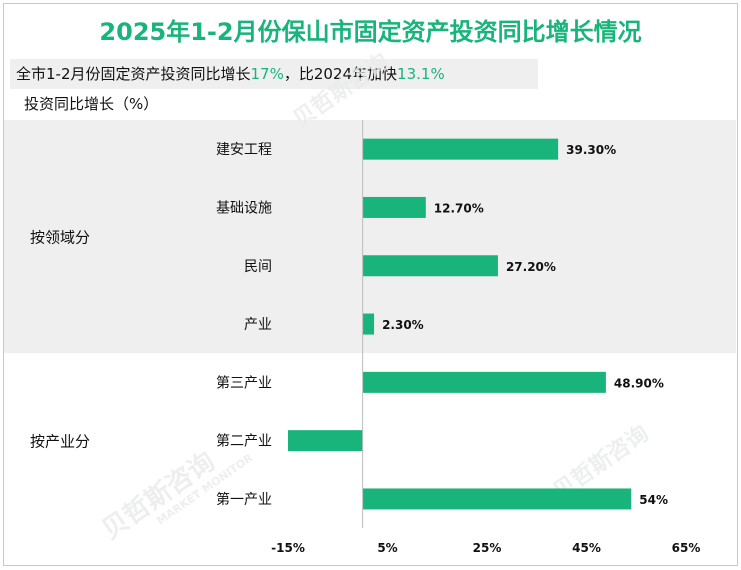  Describe the element at coordinates (91, 104) in the screenshot. I see `axis-title: 投资同比增长（%）` at that location.